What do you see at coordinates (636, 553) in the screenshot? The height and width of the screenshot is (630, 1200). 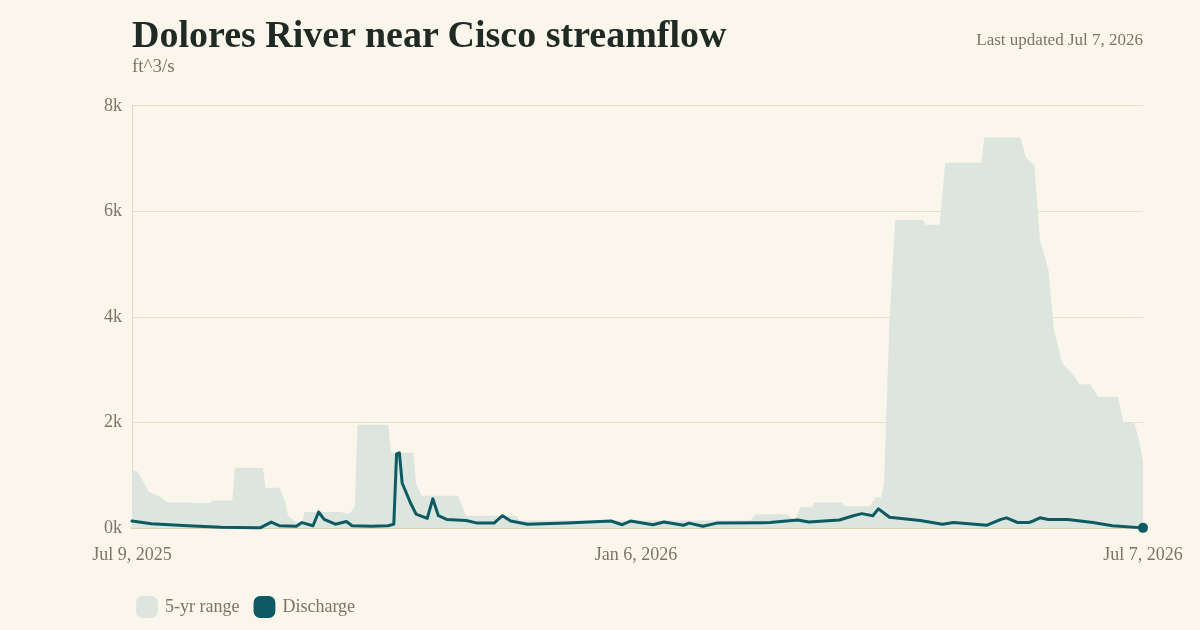 I see `x-tick-label: Jan 6, 2026` at bounding box center [636, 553].